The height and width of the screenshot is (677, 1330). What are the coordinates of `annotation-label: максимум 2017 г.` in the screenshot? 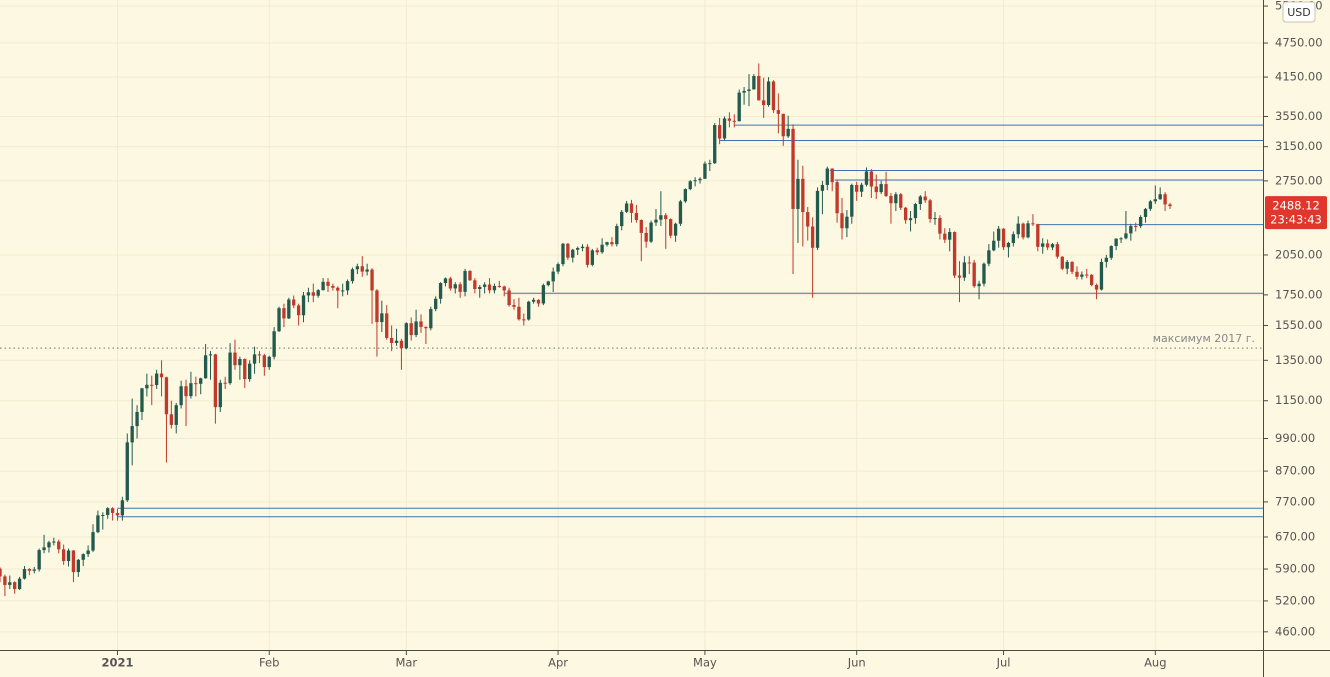 It's located at (1204, 338).